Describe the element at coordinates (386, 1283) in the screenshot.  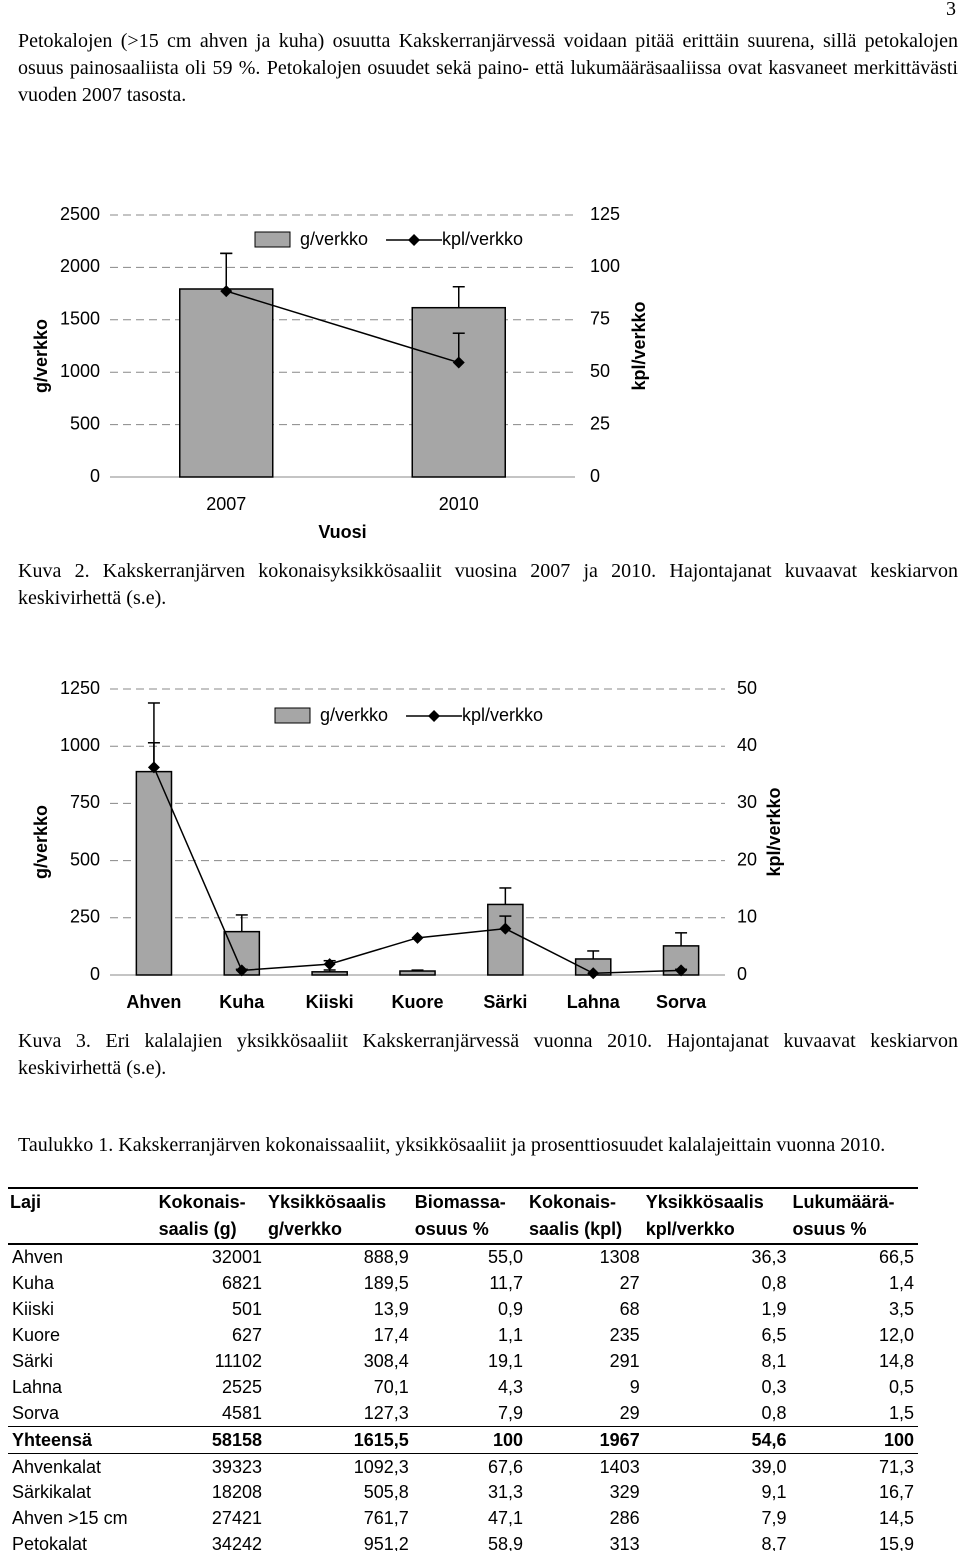
I see `table-cell: 189,5` at that location.